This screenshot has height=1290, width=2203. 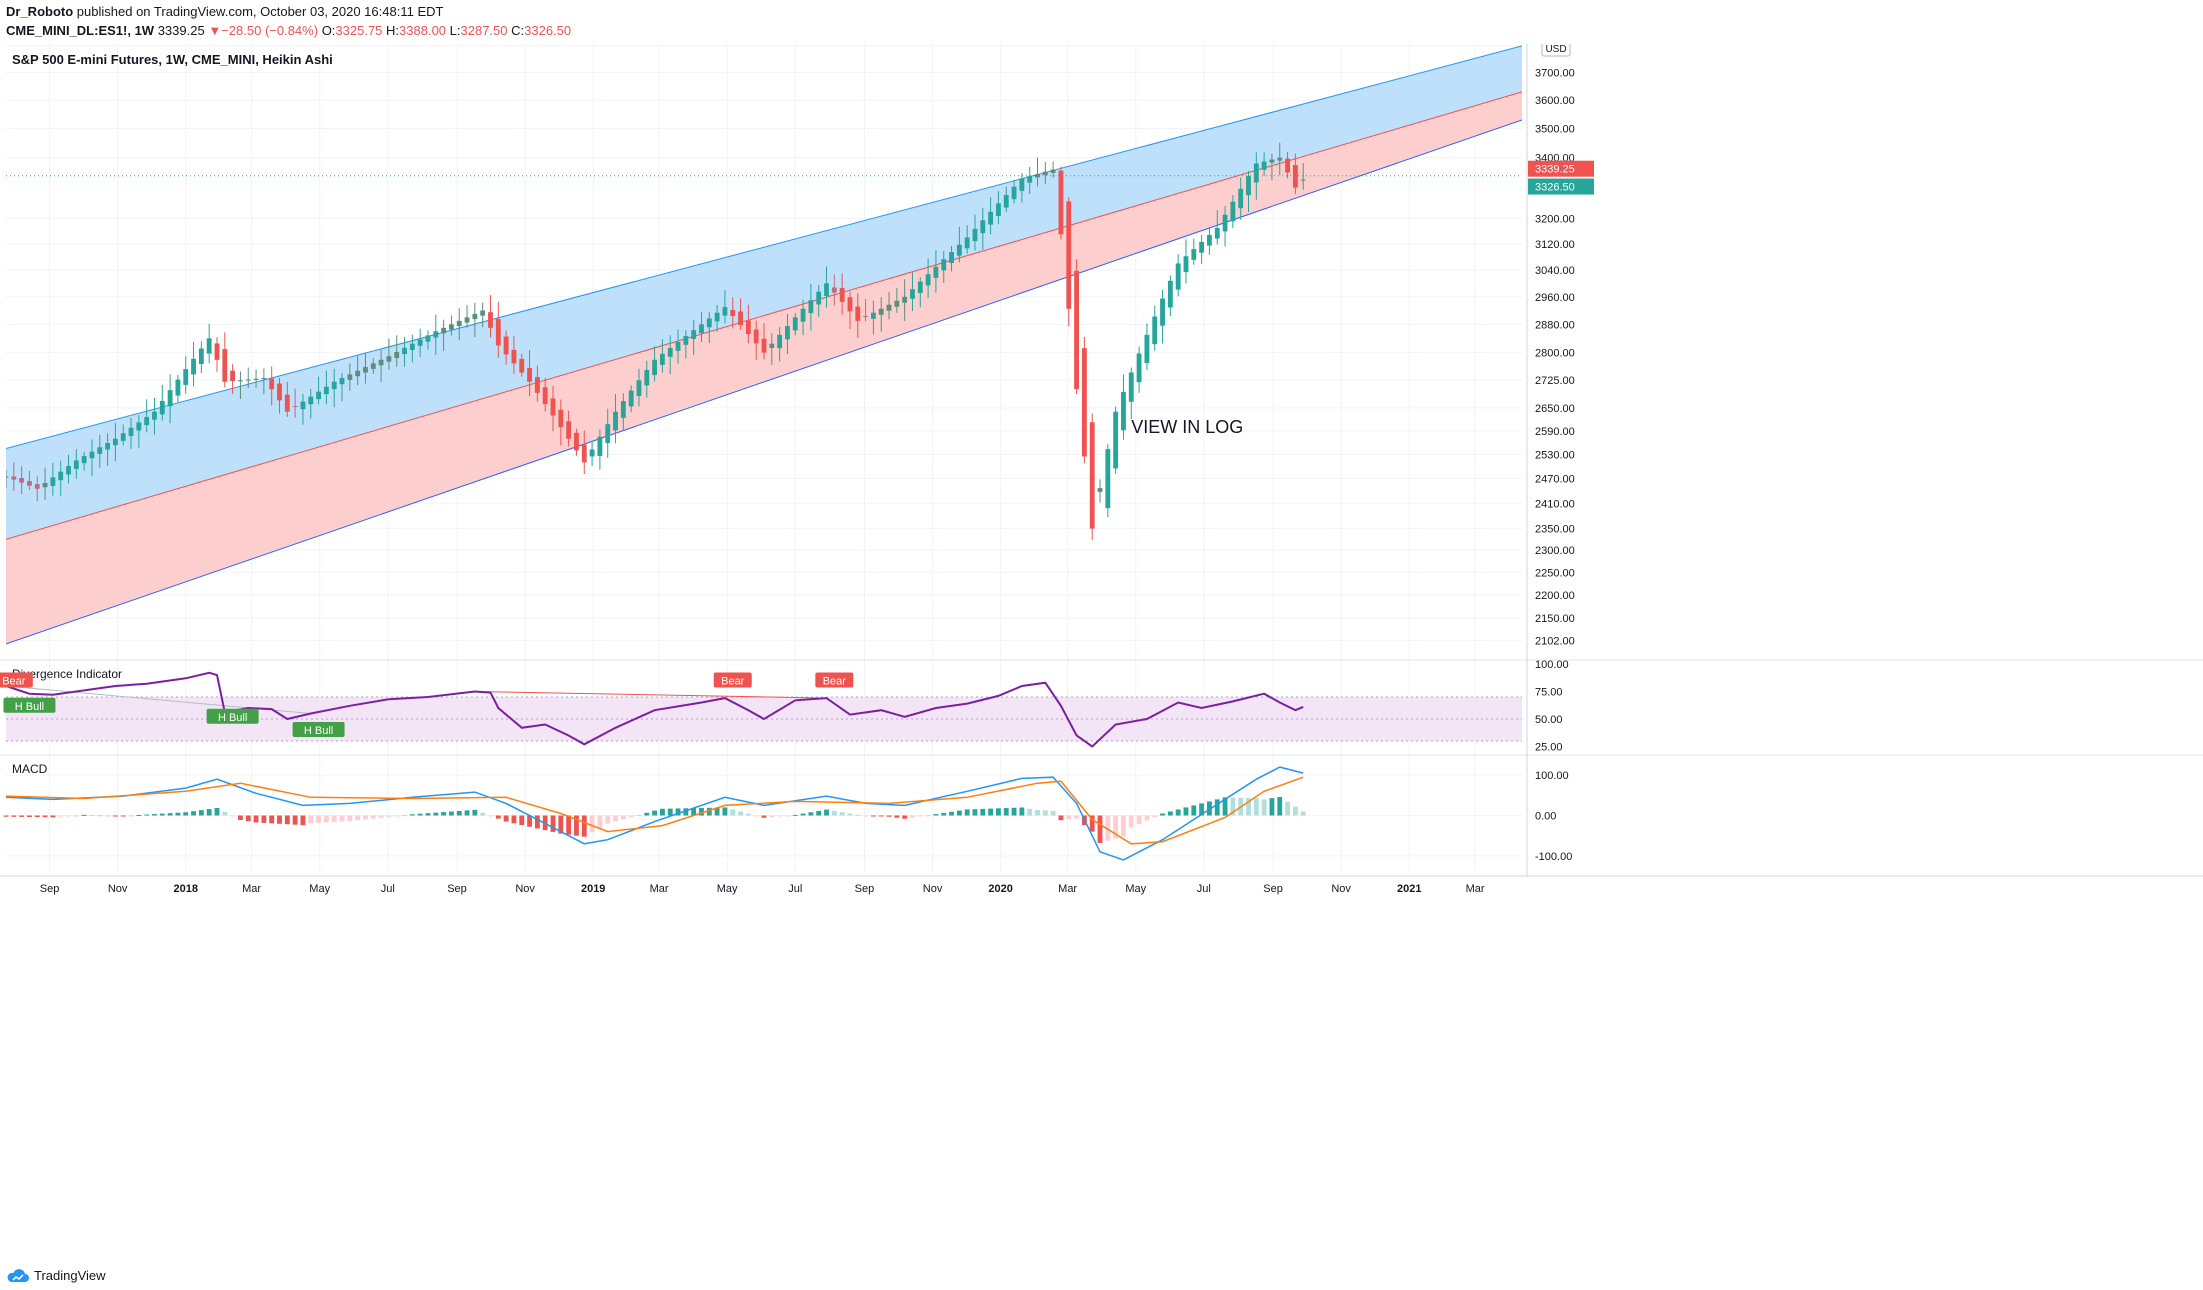 What do you see at coordinates (1555, 245) in the screenshot?
I see `price-tick-label: 3120.00` at bounding box center [1555, 245].